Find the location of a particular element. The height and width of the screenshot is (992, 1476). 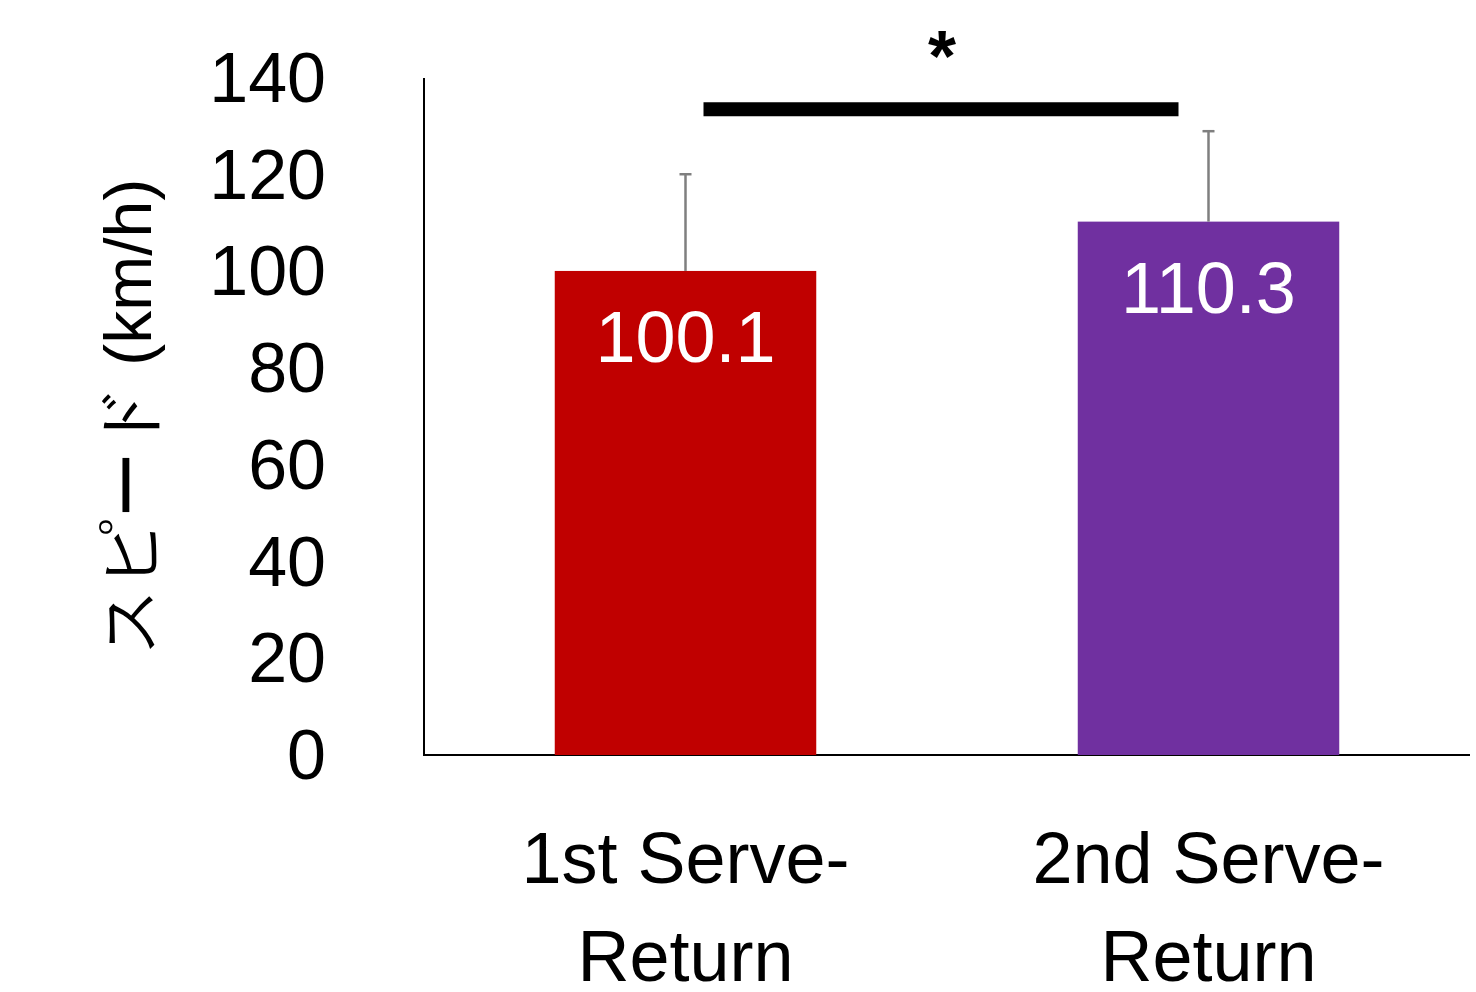

xtick: 1st Serve-Return is located at coordinates (685, 905).